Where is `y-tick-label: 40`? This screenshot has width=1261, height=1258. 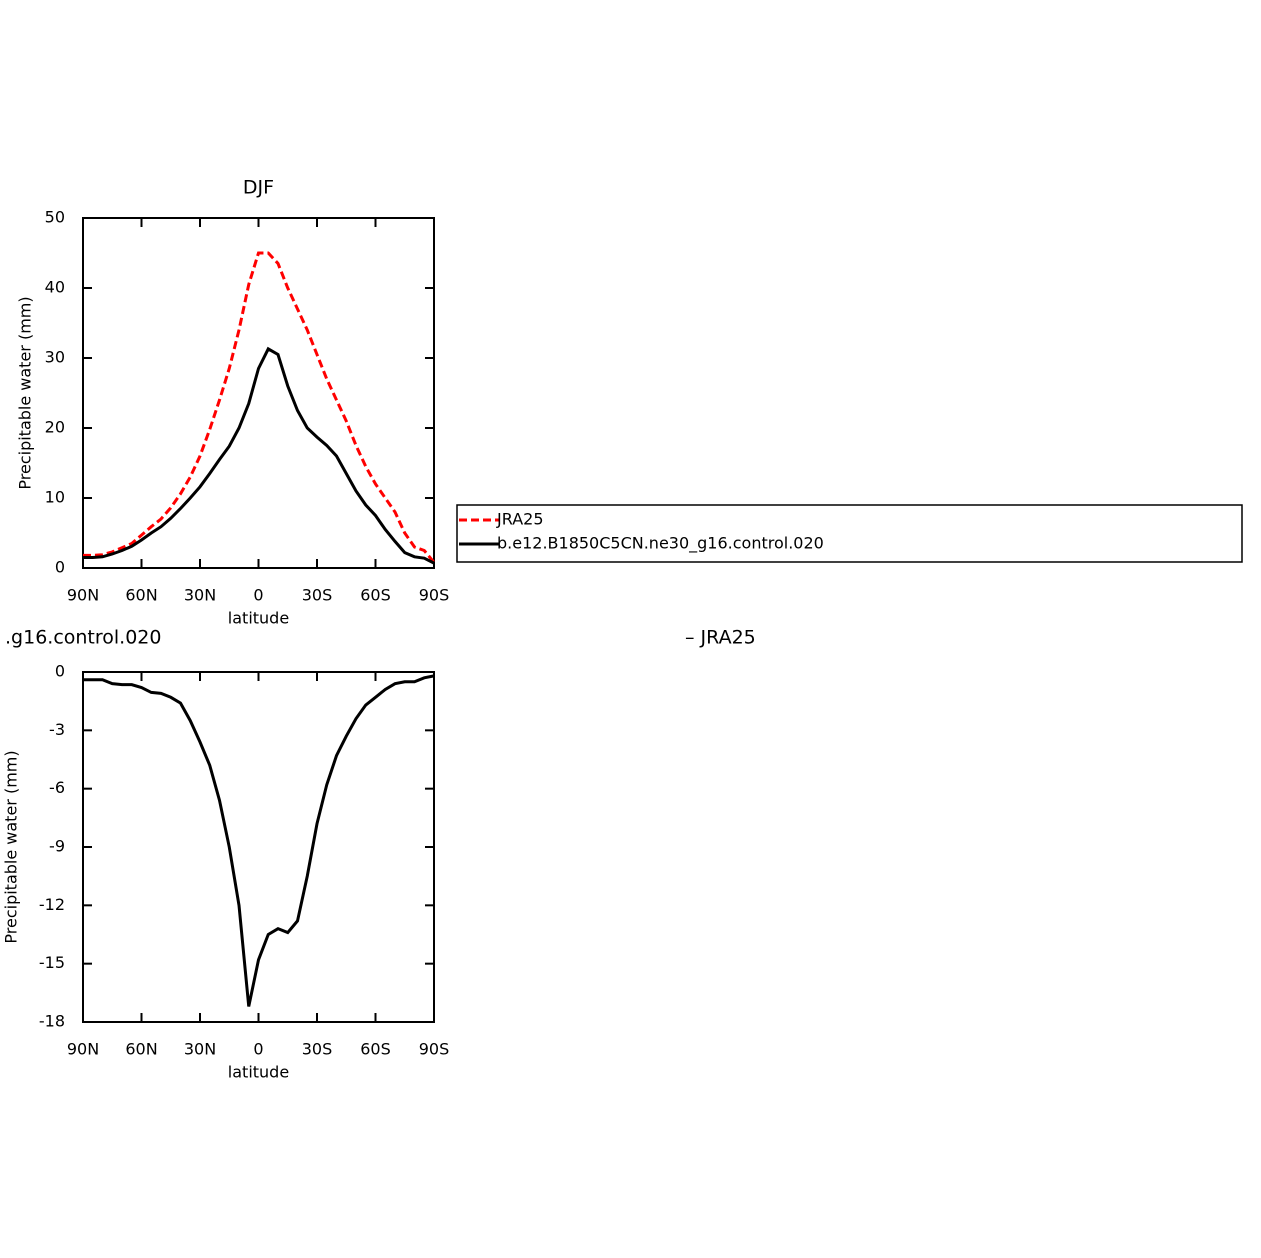 y-tick-label: 40 is located at coordinates (55, 287).